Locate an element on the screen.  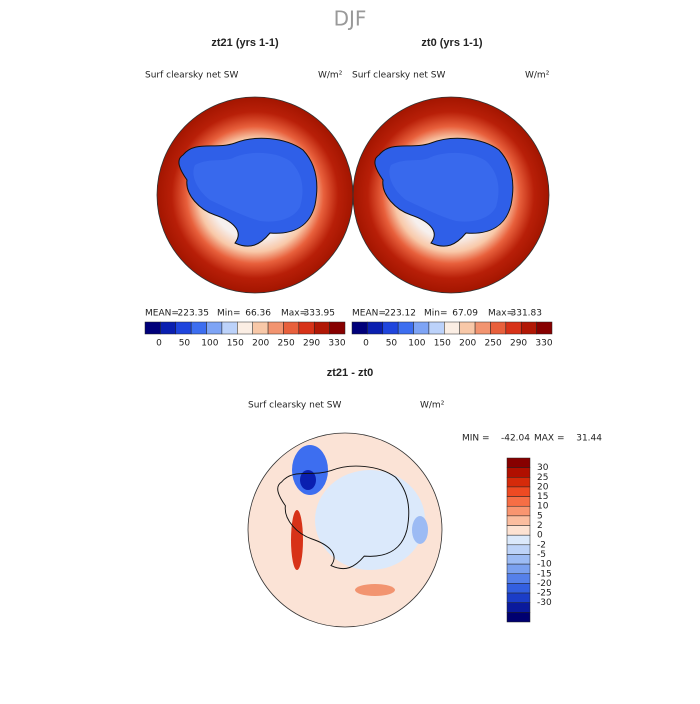
colorbar-label: 20 is located at coordinates (543, 487).